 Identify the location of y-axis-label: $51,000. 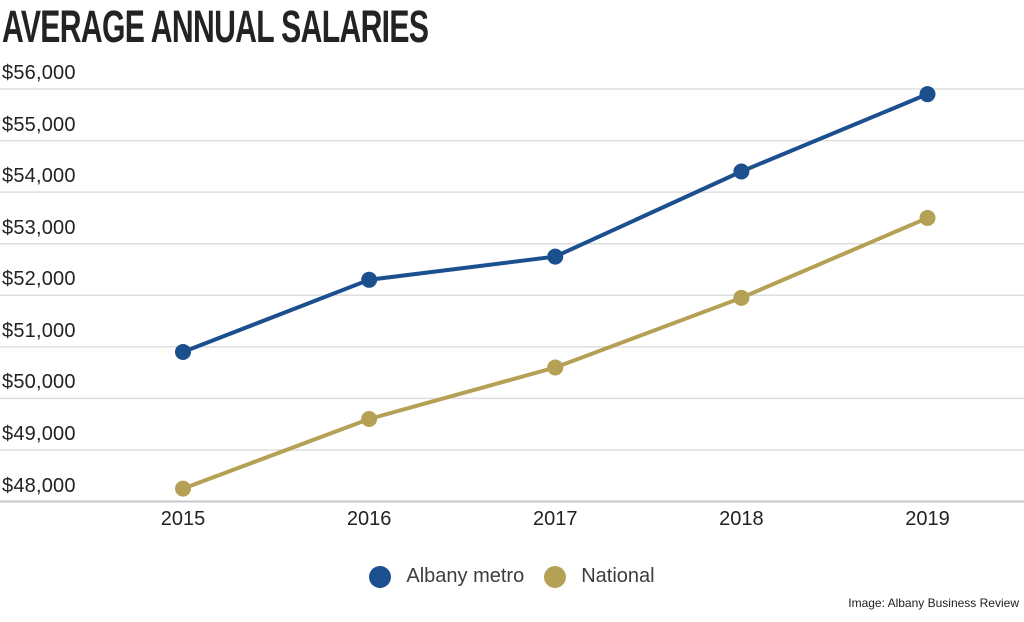
(39, 330).